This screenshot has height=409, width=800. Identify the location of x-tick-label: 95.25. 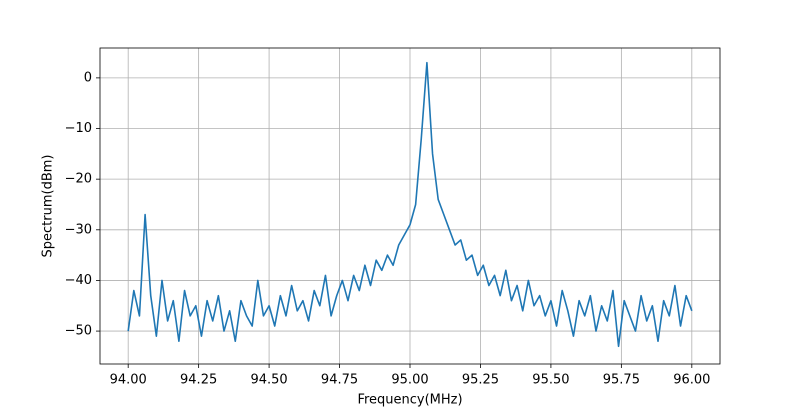
(480, 380).